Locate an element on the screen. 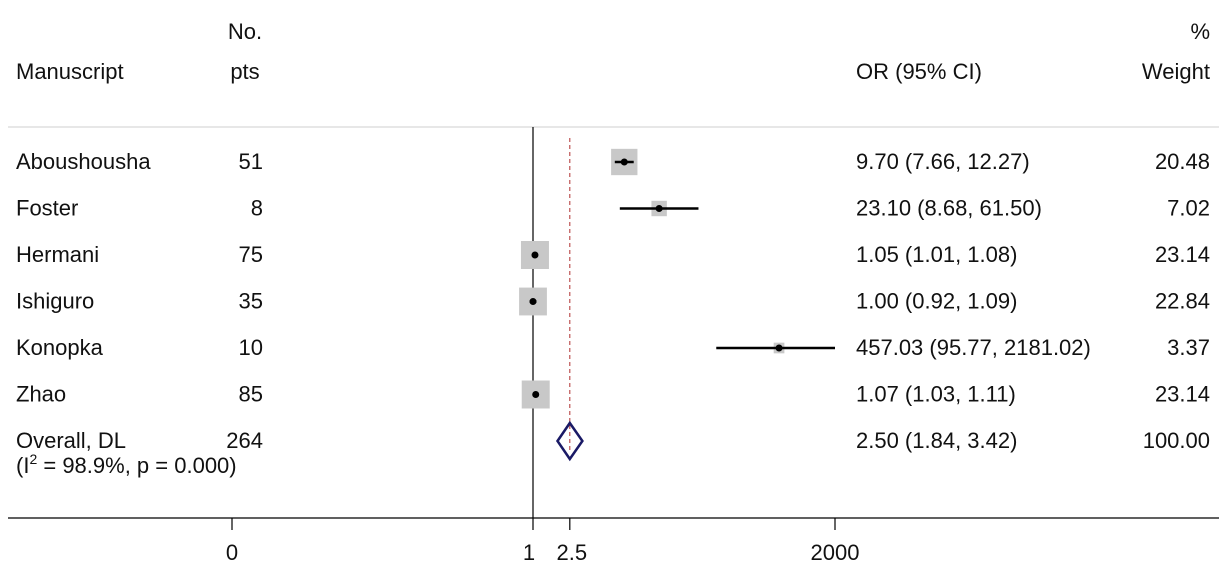 Image resolution: width=1219 pixels, height=565 pixels. study-n: 264 is located at coordinates (244, 440).